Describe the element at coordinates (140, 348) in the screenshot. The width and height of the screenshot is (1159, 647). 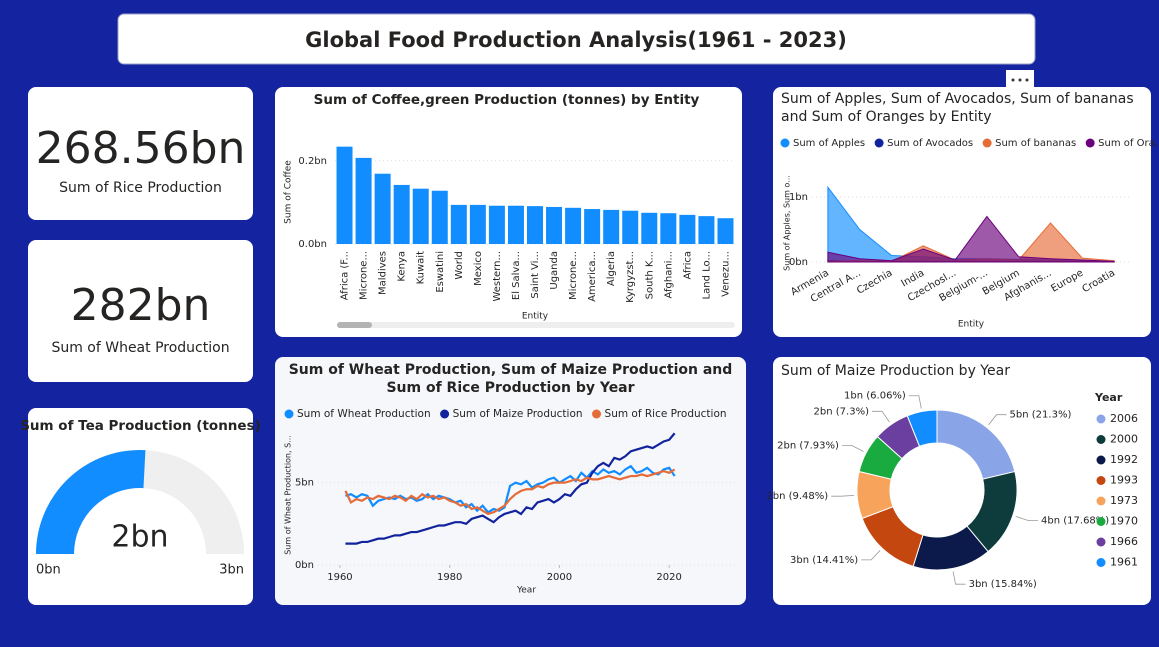
I see `card-label: Sum of Wheat Production` at that location.